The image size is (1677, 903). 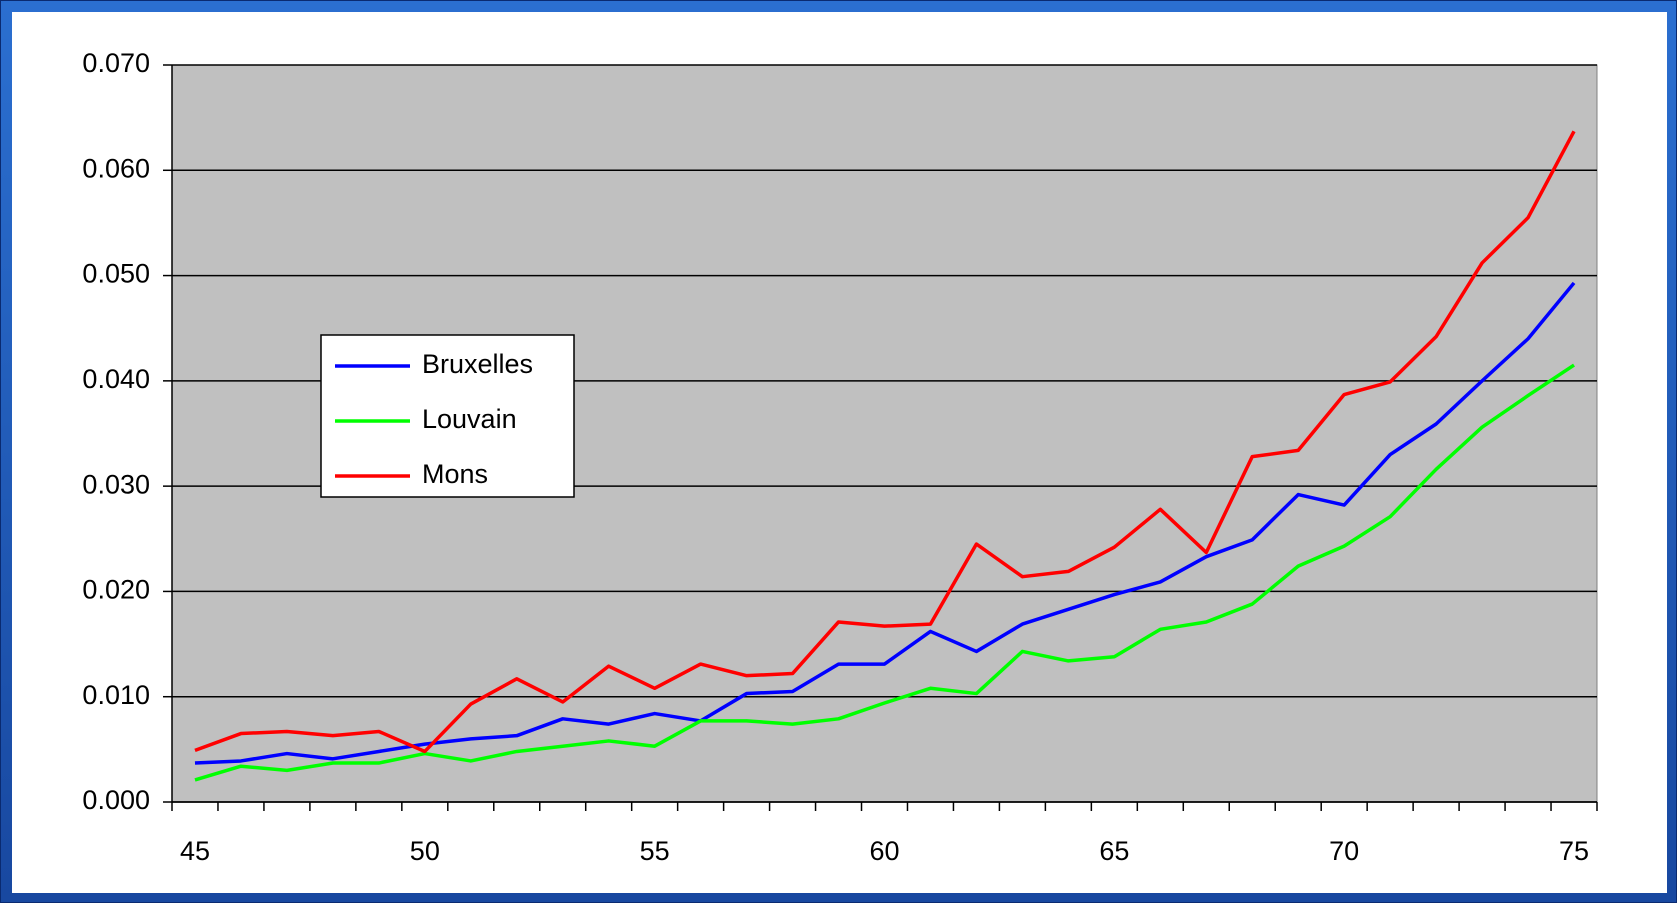 What do you see at coordinates (477, 364) in the screenshot?
I see `legend-label: Bruxelles` at bounding box center [477, 364].